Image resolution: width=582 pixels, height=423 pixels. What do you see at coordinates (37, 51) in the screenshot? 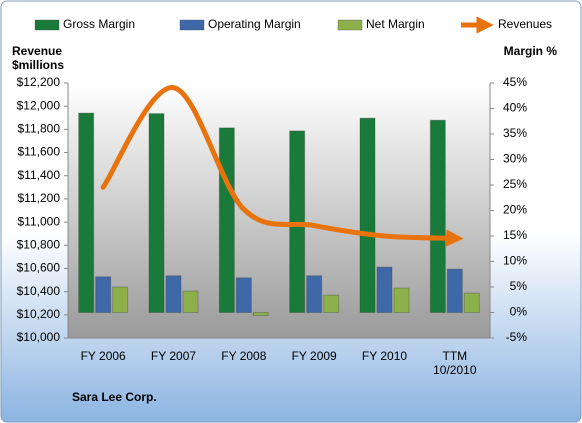
I see `y-axis-title-line1: Revenue` at bounding box center [37, 51].